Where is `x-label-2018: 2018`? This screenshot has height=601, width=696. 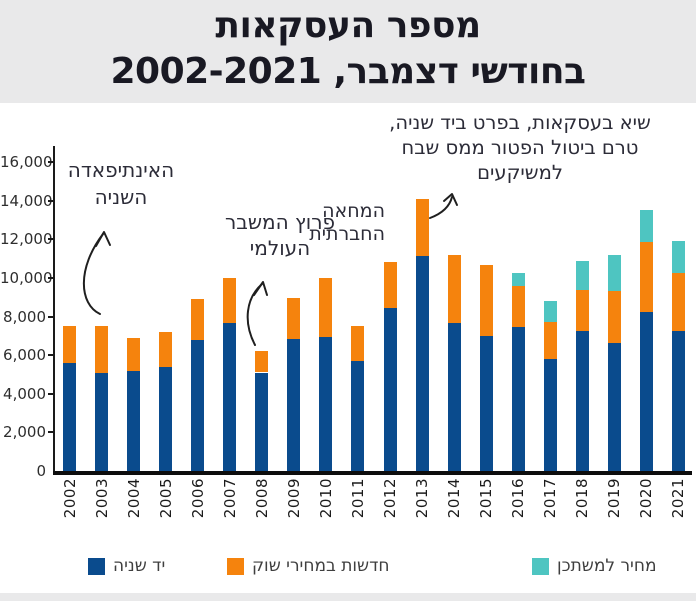 x-label-2018: 2018 is located at coordinates (582, 508).